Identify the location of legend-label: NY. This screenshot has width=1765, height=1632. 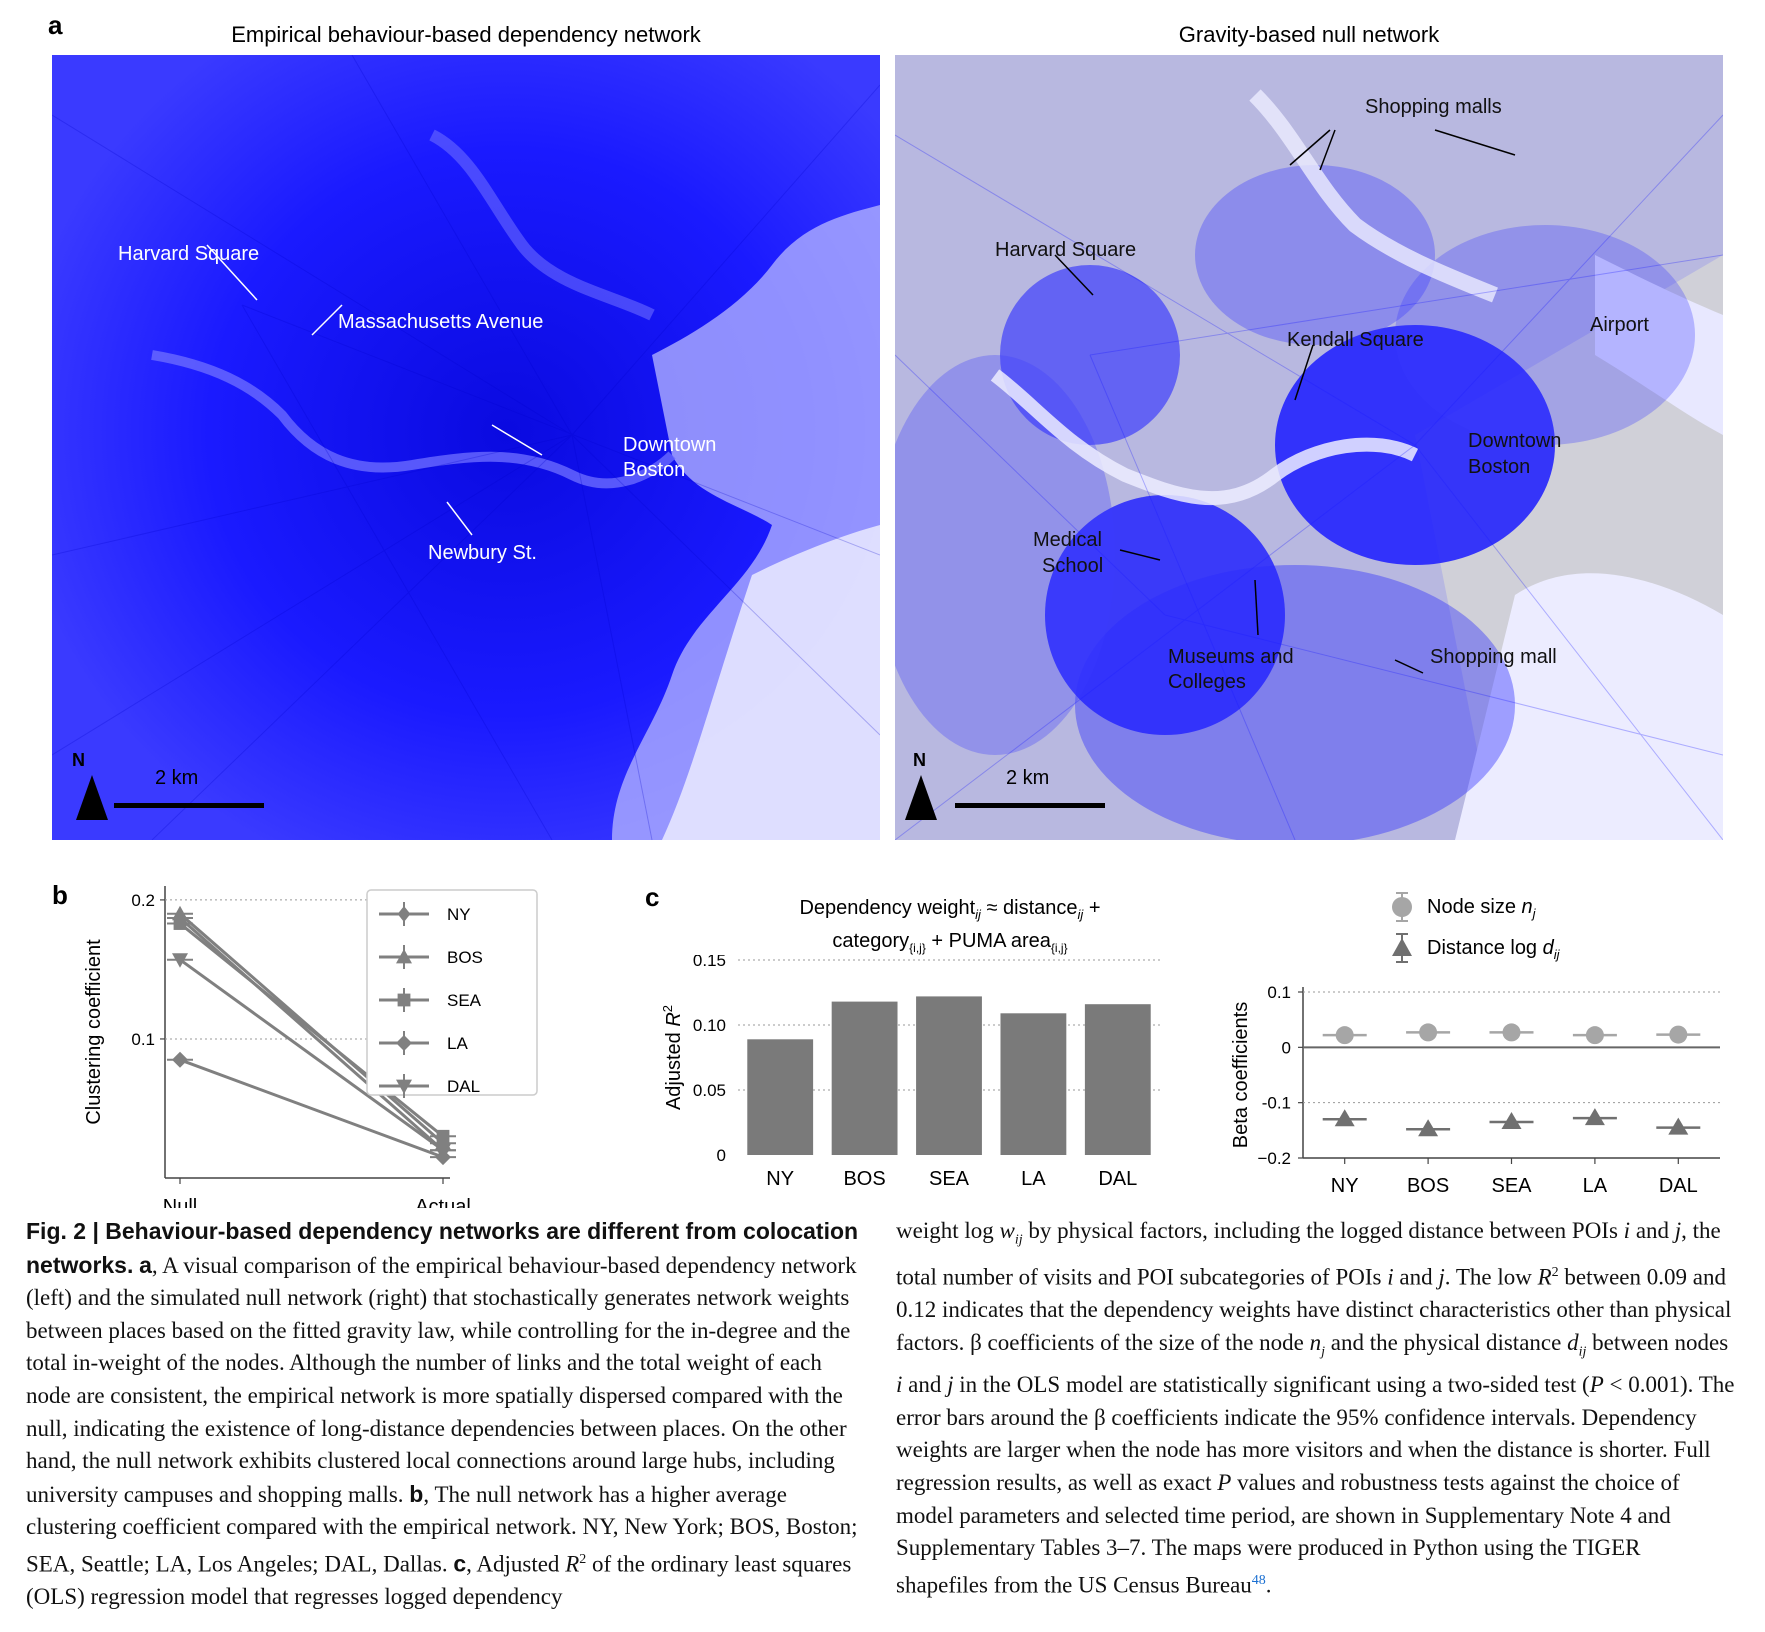
(459, 914).